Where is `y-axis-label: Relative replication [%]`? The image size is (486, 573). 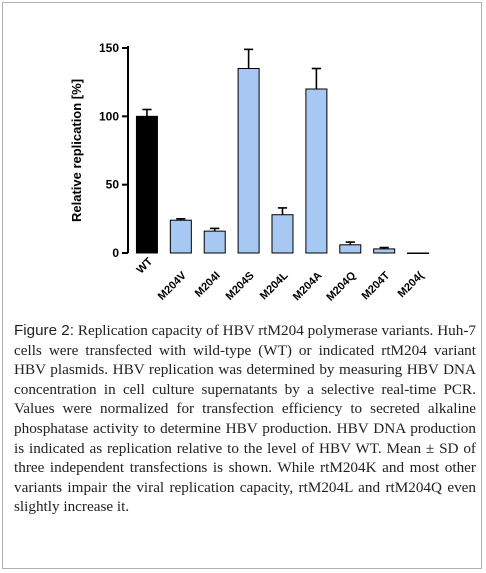 y-axis-label: Relative replication [%] is located at coordinates (76, 150).